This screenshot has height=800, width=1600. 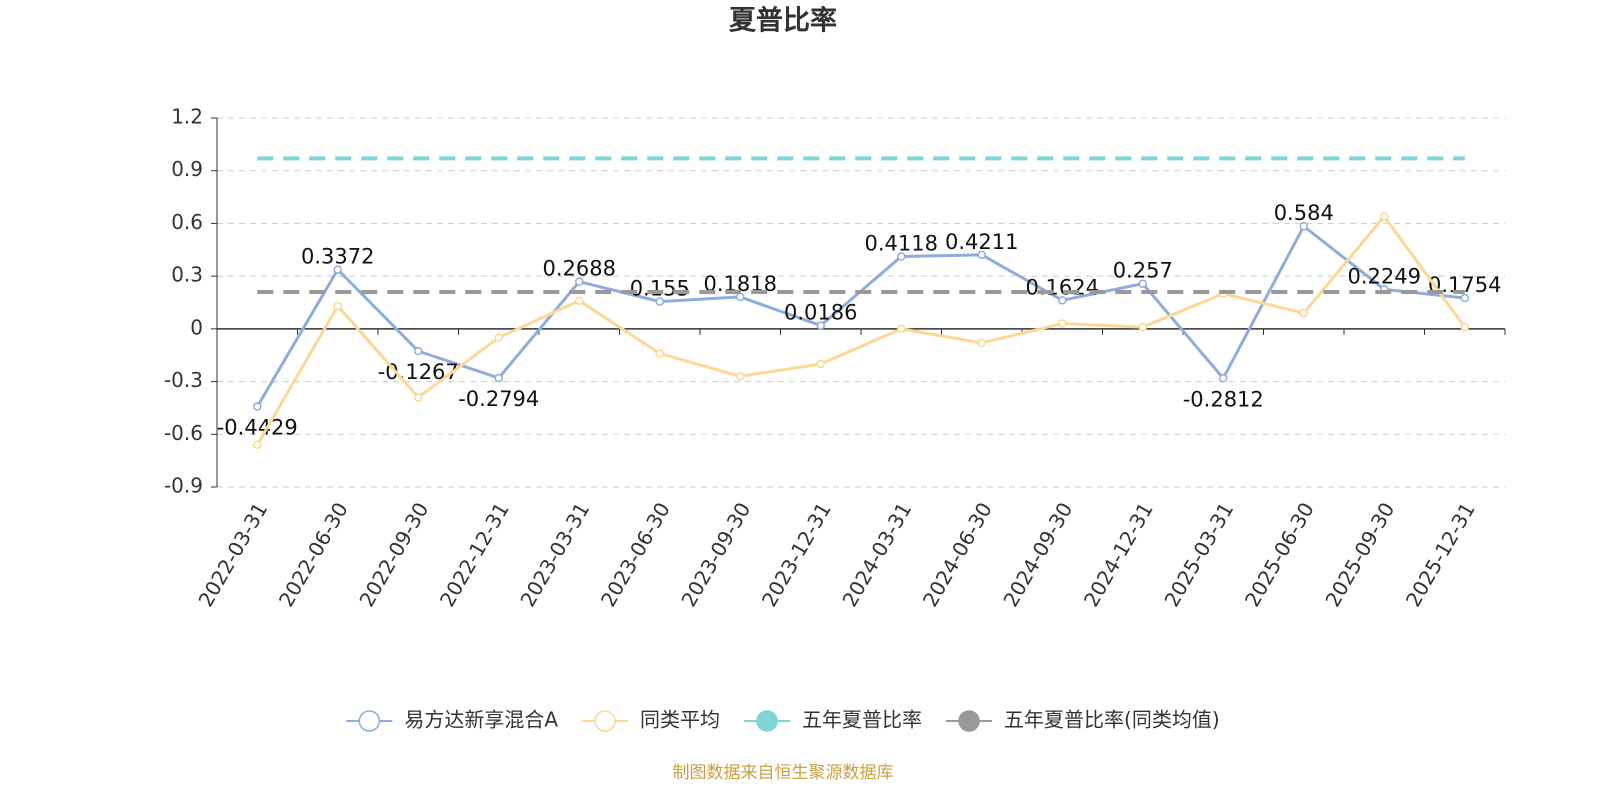 What do you see at coordinates (498, 399) in the screenshot?
I see `data-label: -0.2794` at bounding box center [498, 399].